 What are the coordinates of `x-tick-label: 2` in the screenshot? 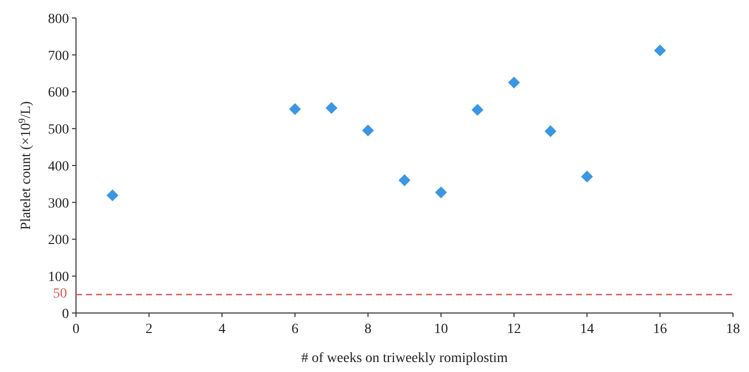 It's located at (149, 329).